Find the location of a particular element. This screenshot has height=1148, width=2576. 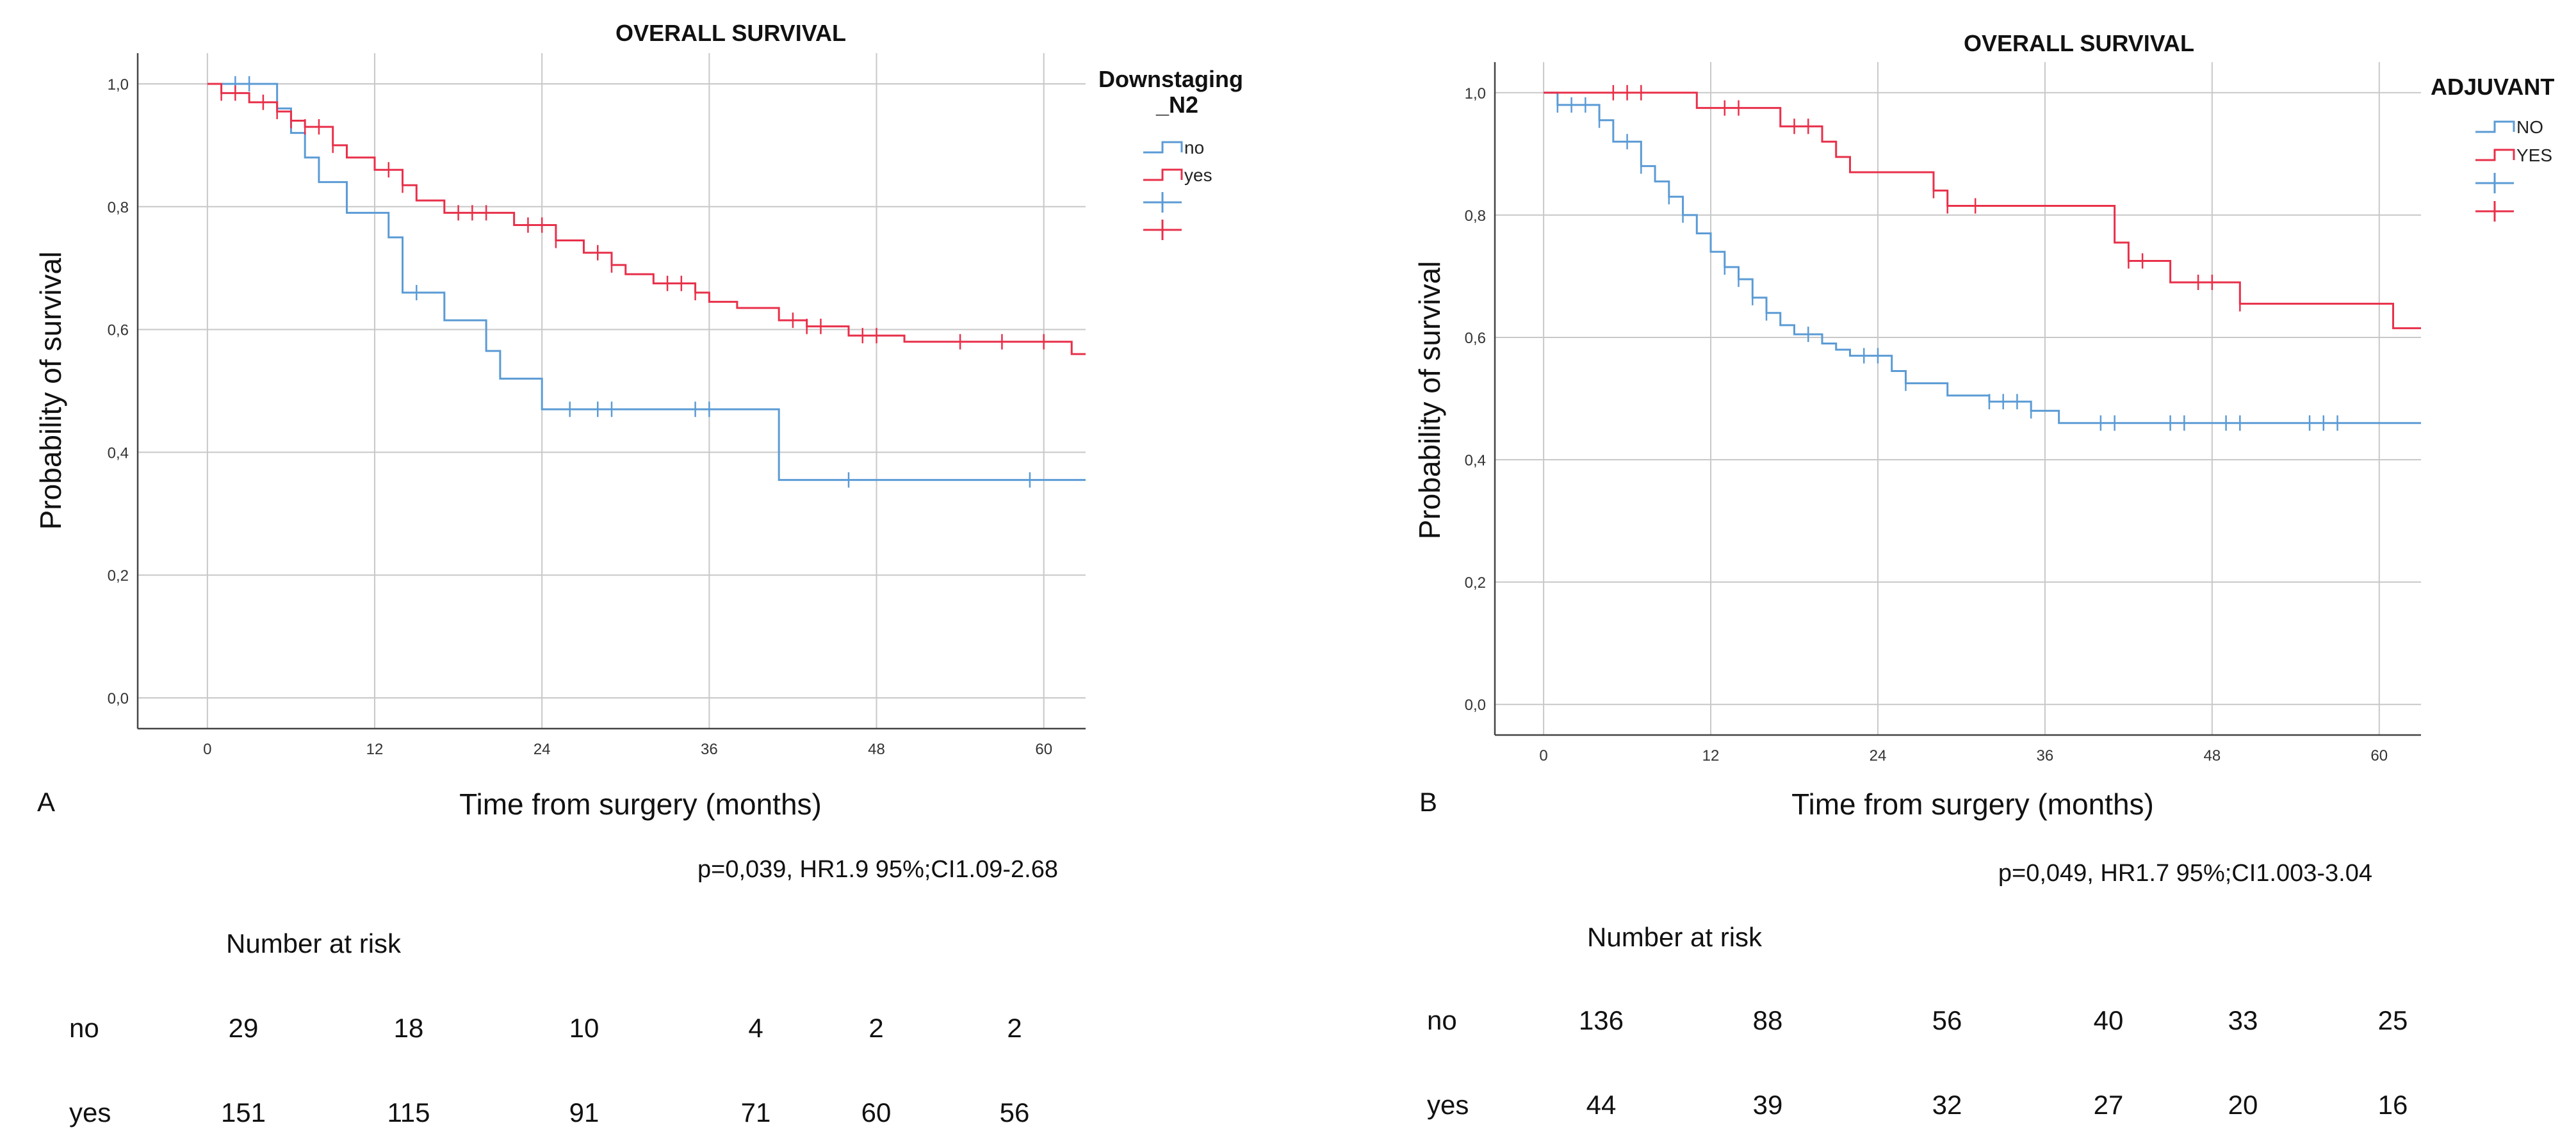

risk-row-label-b-no: no is located at coordinates (1442, 1020).